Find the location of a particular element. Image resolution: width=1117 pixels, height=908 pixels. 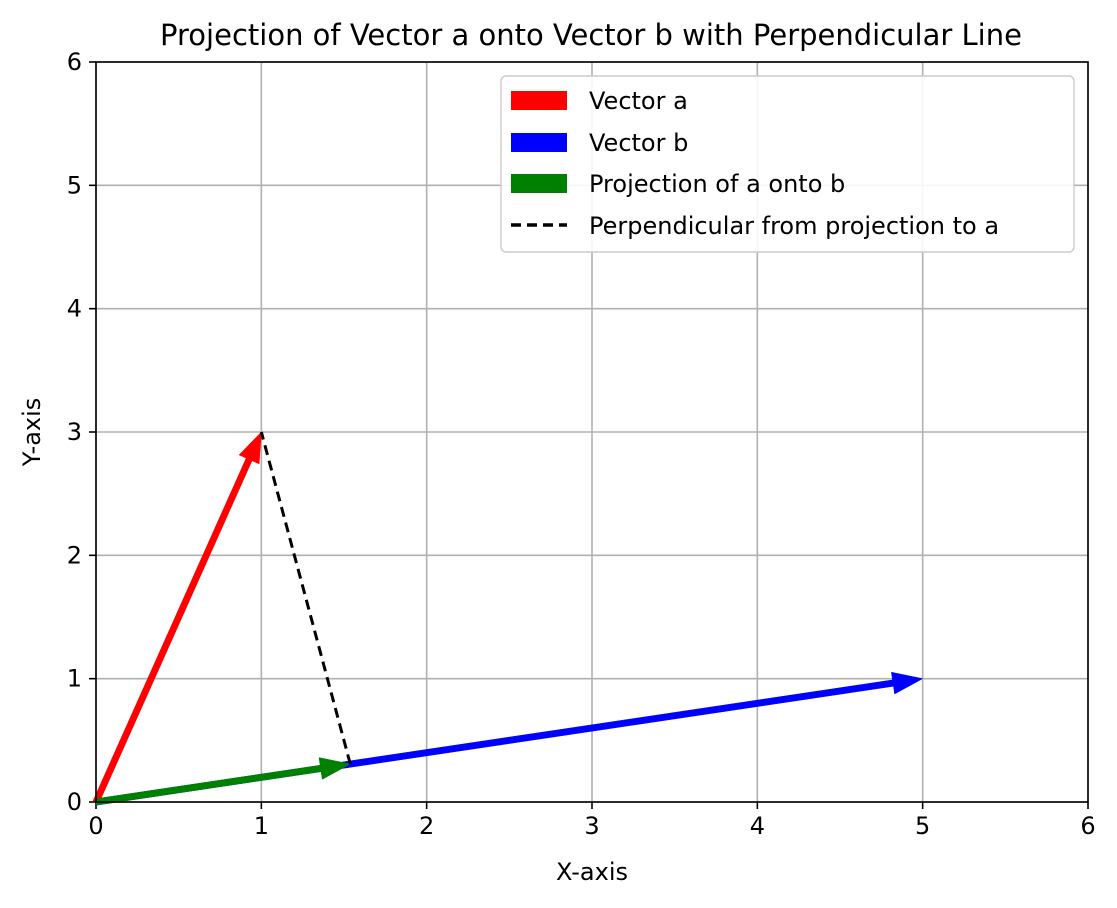

y-tick-label: 2 is located at coordinates (74, 555).